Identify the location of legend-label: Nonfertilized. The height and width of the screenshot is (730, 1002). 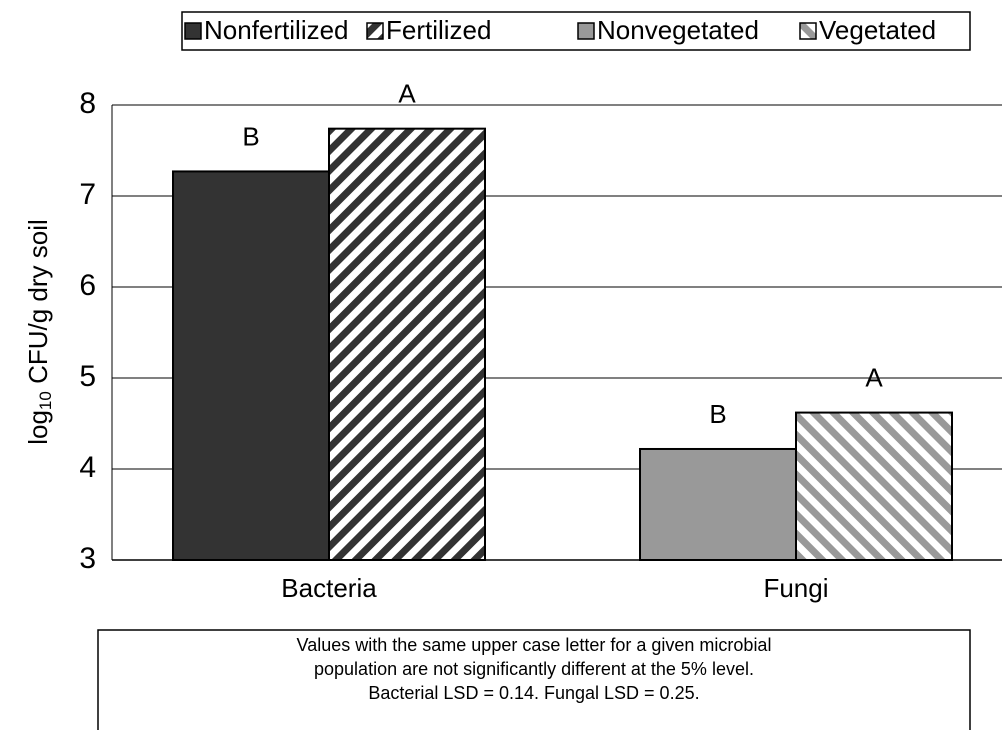
(276, 30).